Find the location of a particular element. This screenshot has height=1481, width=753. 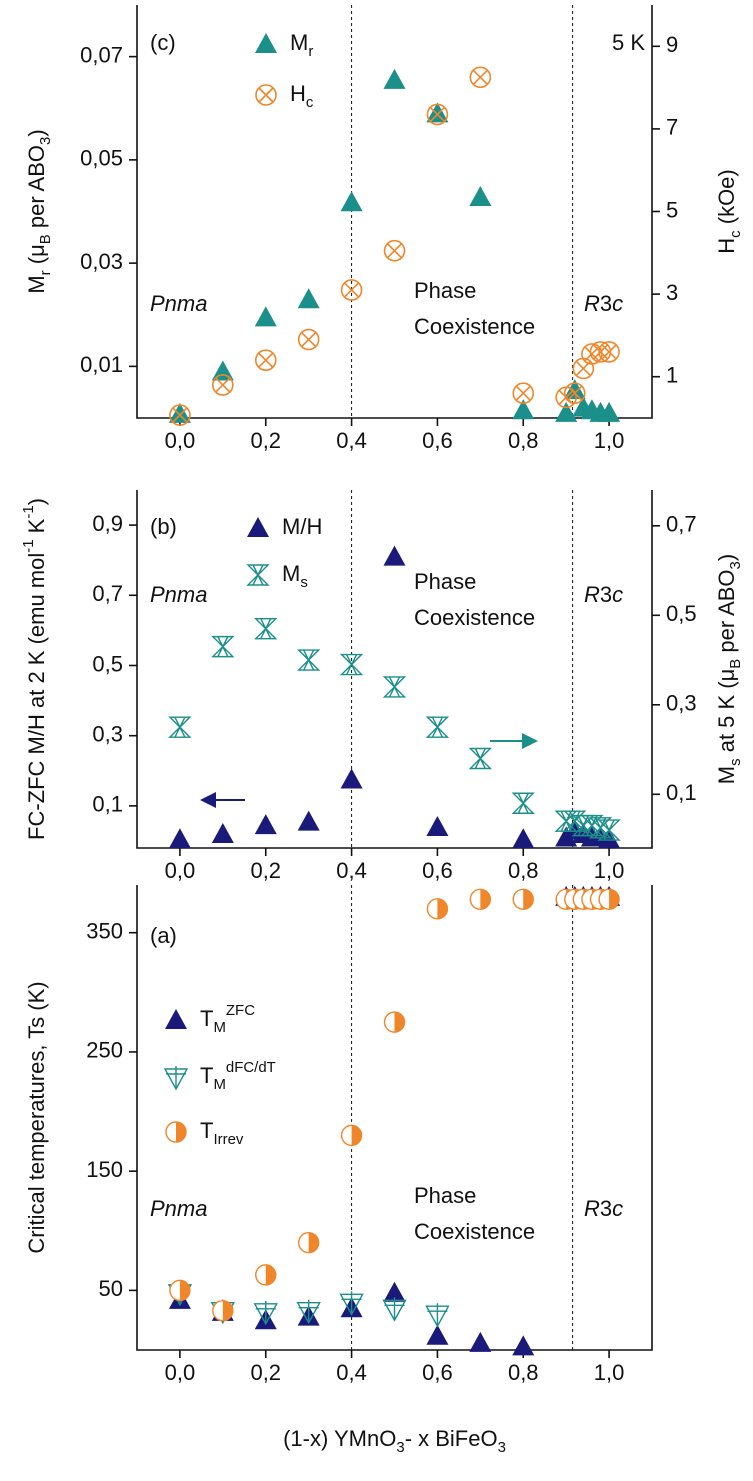

x-tick-label: 0,6 is located at coordinates (437, 870).